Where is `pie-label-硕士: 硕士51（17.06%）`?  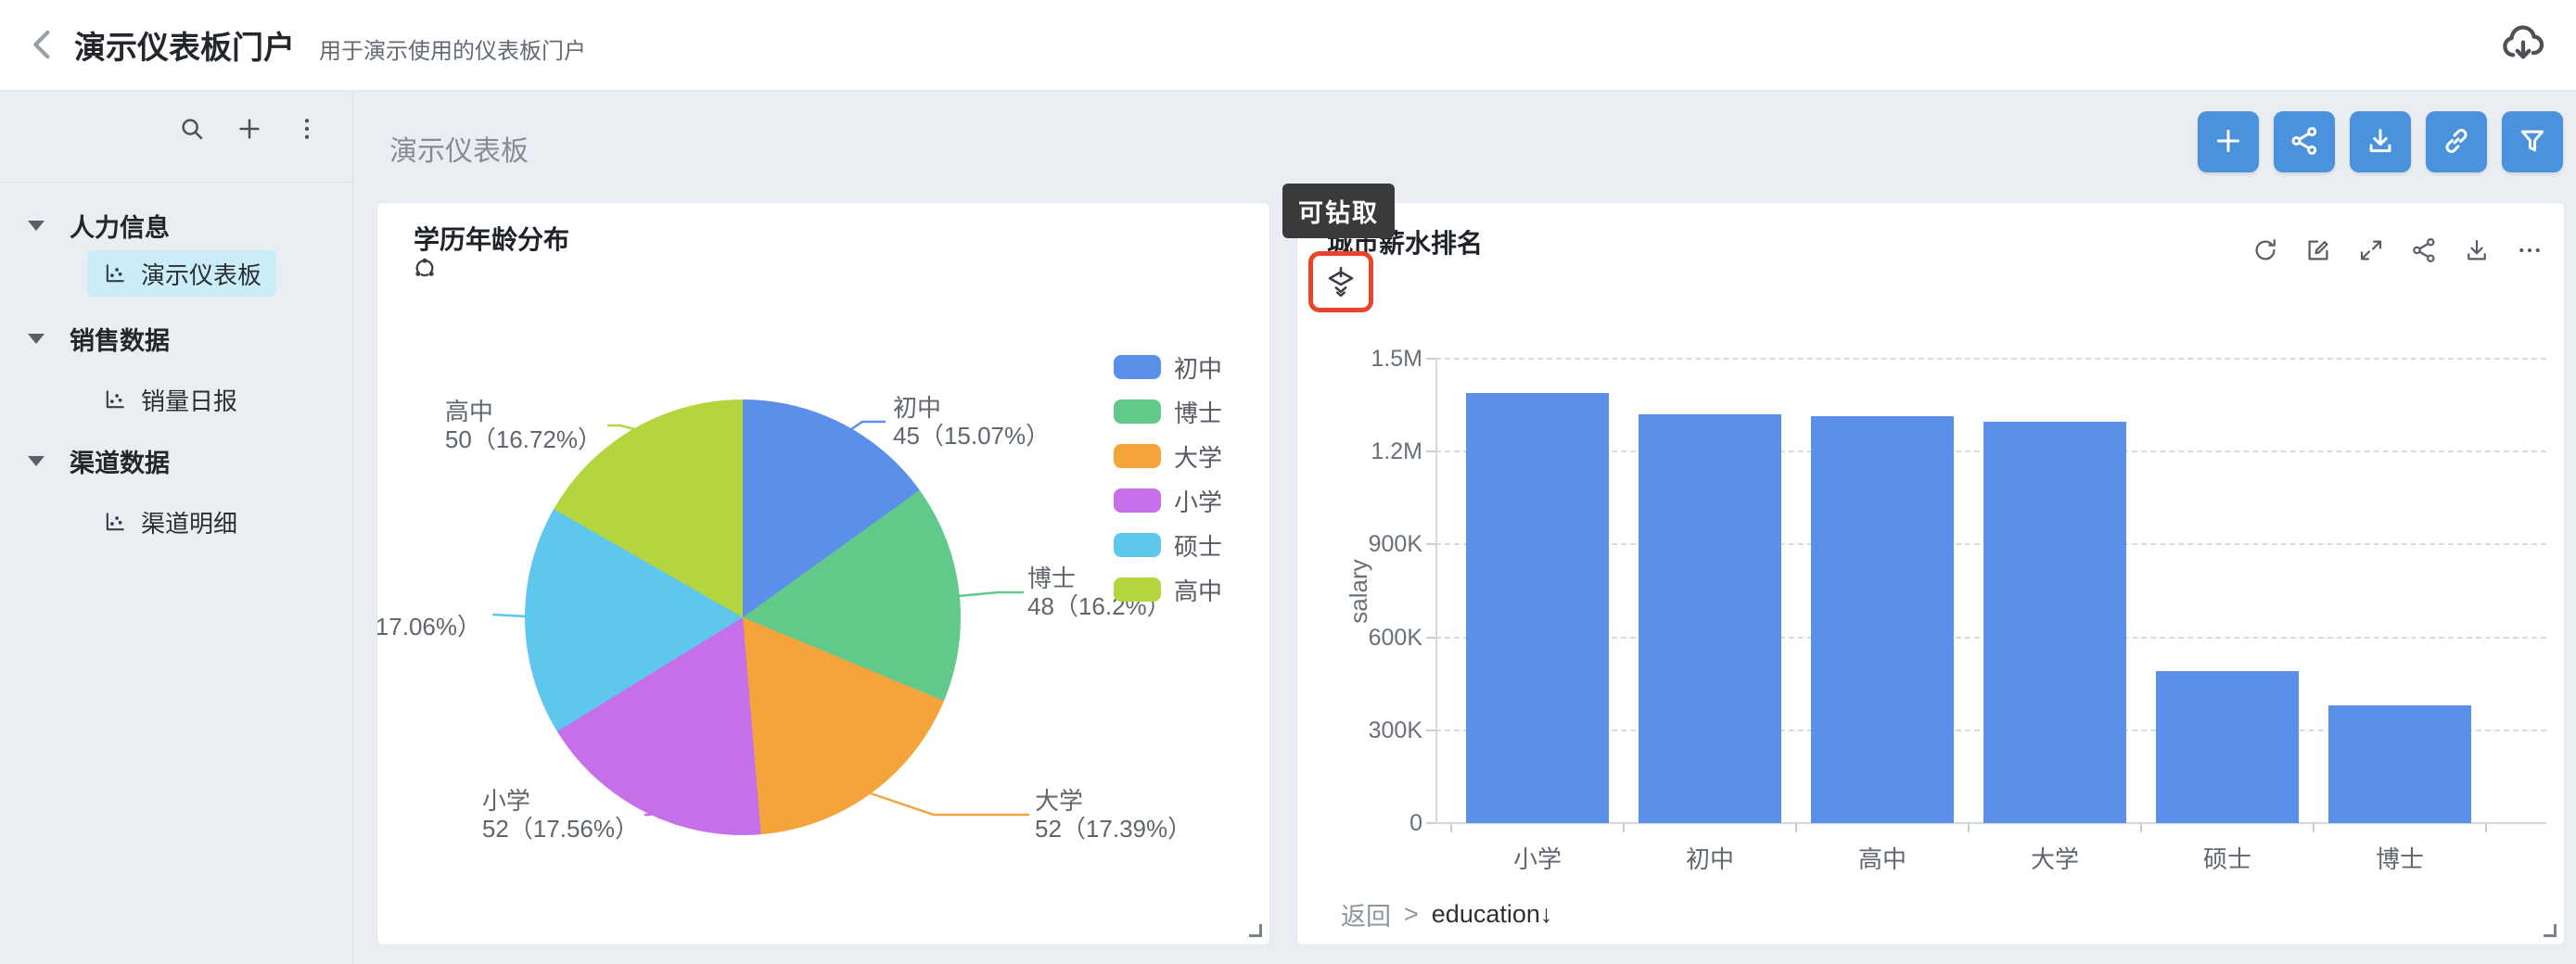
pie-label-硕士: 硕士51（17.06%） is located at coordinates (428, 613).